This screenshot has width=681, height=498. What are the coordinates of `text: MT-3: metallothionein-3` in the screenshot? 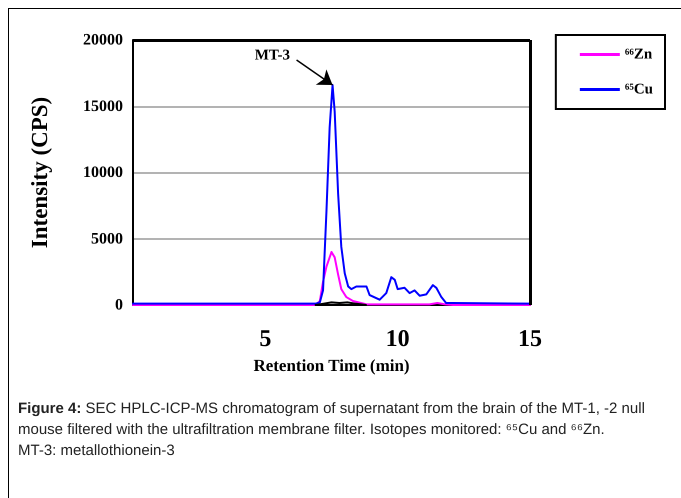 It's located at (97, 451).